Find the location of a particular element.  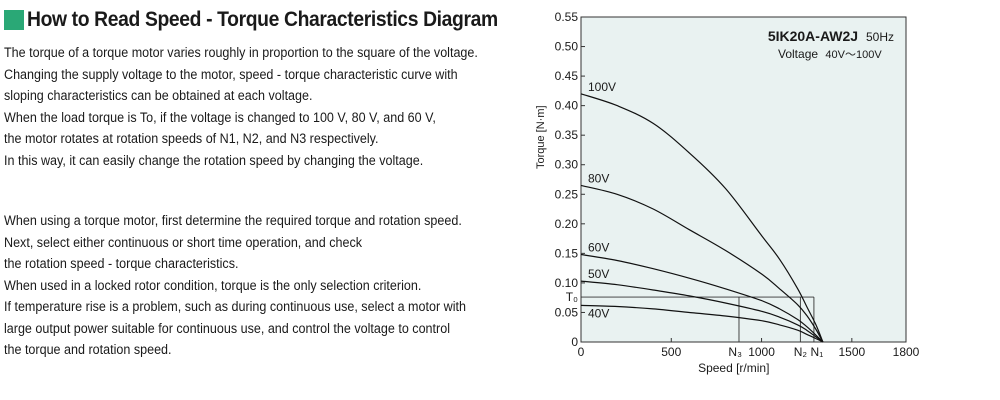

speed-marker-label: N₁ is located at coordinates (817, 352).